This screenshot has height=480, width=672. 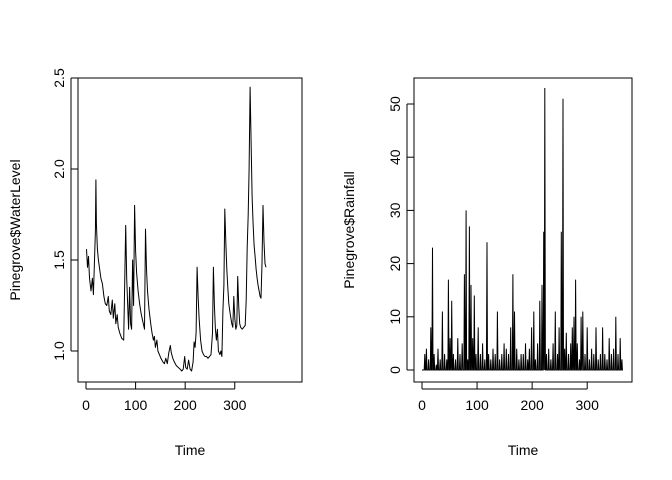 I want to click on y-tick-label: 2.5, so click(x=59, y=78).